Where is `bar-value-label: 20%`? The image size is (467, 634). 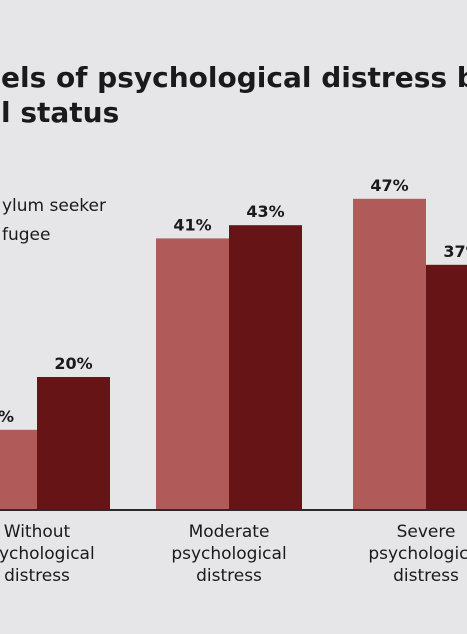
bar-value-label: 20% is located at coordinates (73, 363).